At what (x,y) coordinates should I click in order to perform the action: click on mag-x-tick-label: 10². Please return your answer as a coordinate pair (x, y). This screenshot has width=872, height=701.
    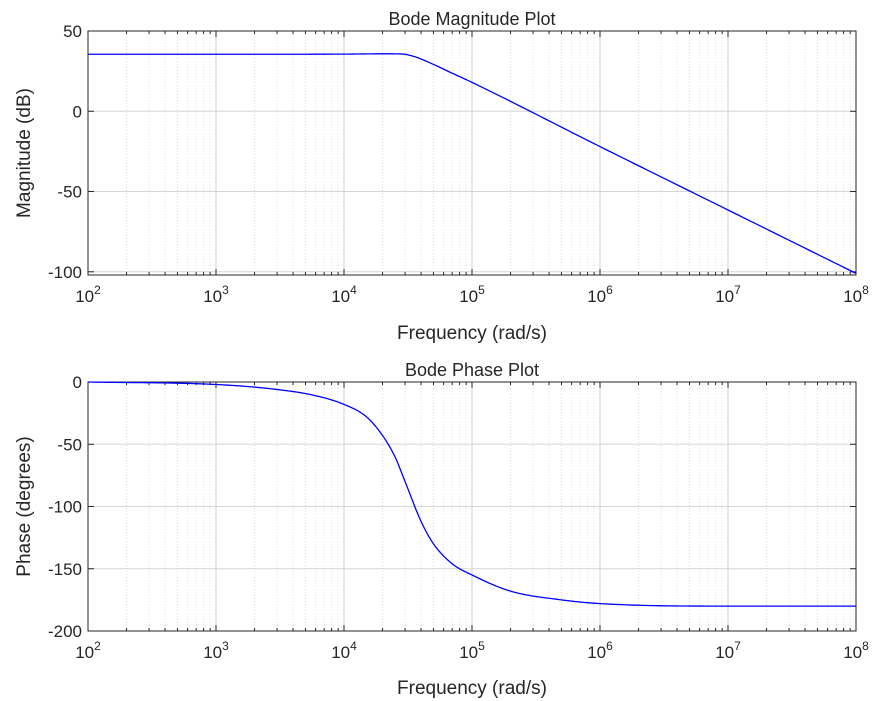
    Looking at the image, I should click on (88, 294).